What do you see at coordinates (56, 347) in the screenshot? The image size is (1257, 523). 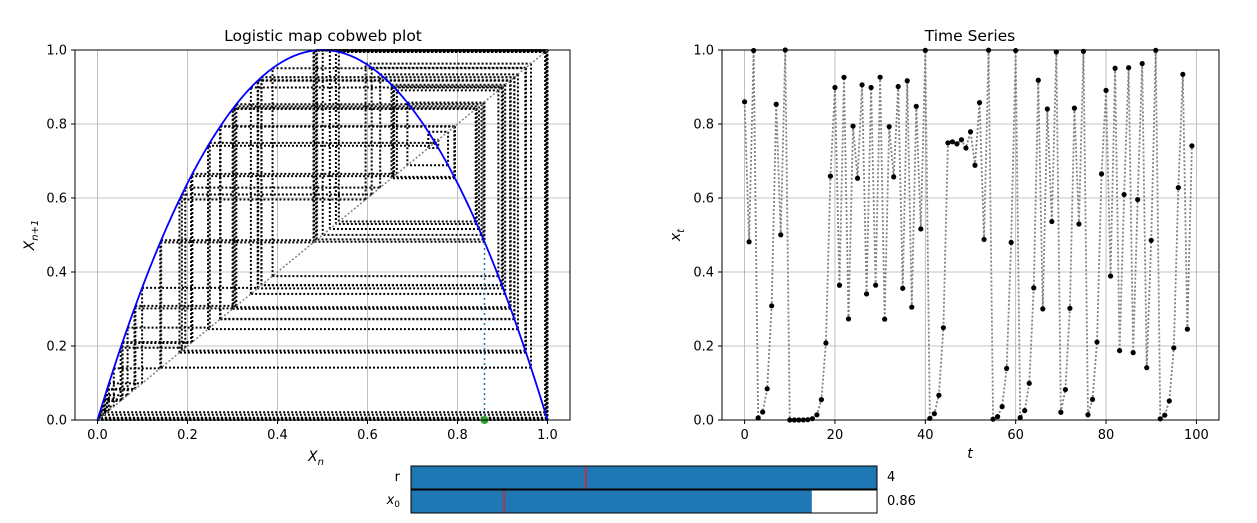 I see `cobweb-y-tick-label: 0.2` at bounding box center [56, 347].